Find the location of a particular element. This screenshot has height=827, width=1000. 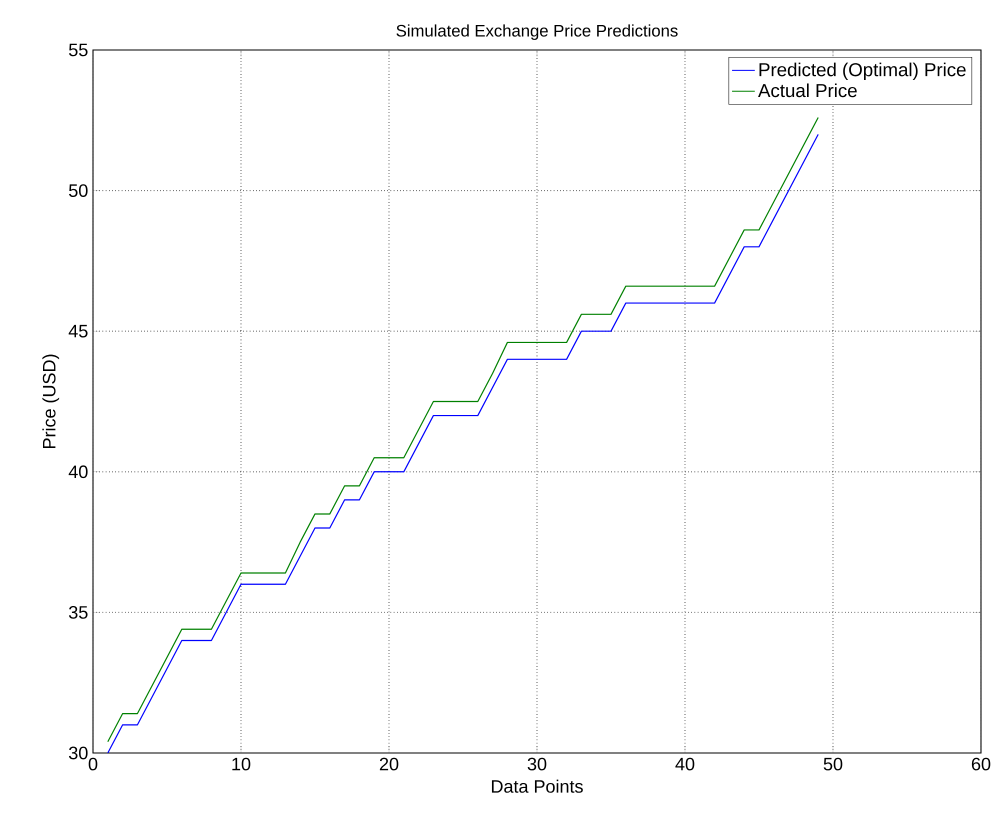

y-tick-label: 35 is located at coordinates (78, 612).